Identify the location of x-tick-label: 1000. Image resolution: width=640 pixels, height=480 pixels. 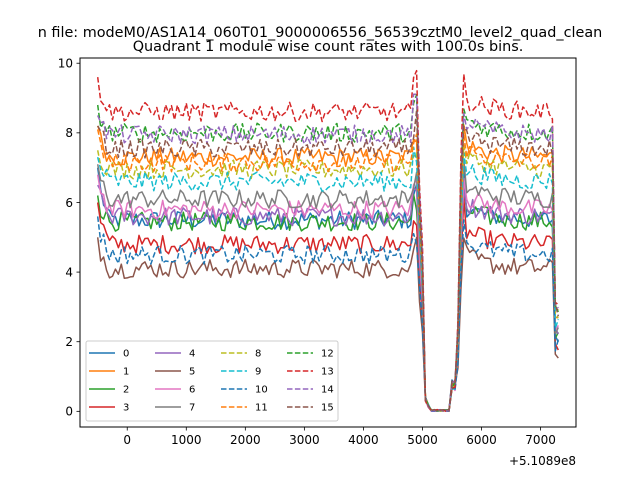
(186, 440).